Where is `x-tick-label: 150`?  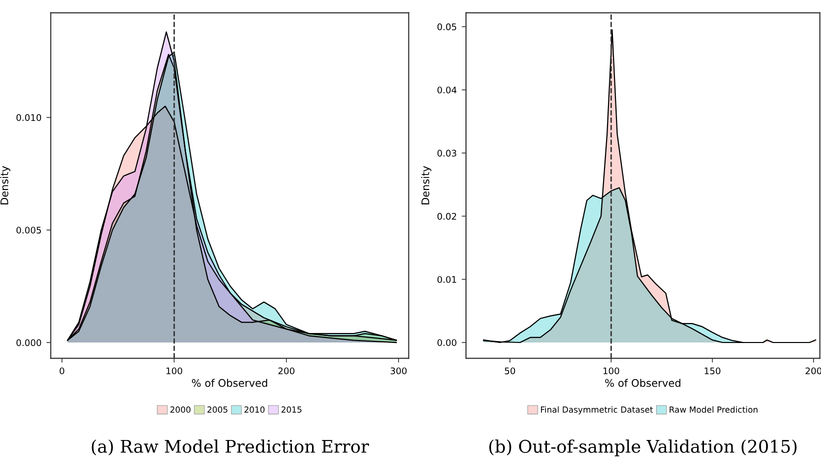
x-tick-label: 150 is located at coordinates (712, 370).